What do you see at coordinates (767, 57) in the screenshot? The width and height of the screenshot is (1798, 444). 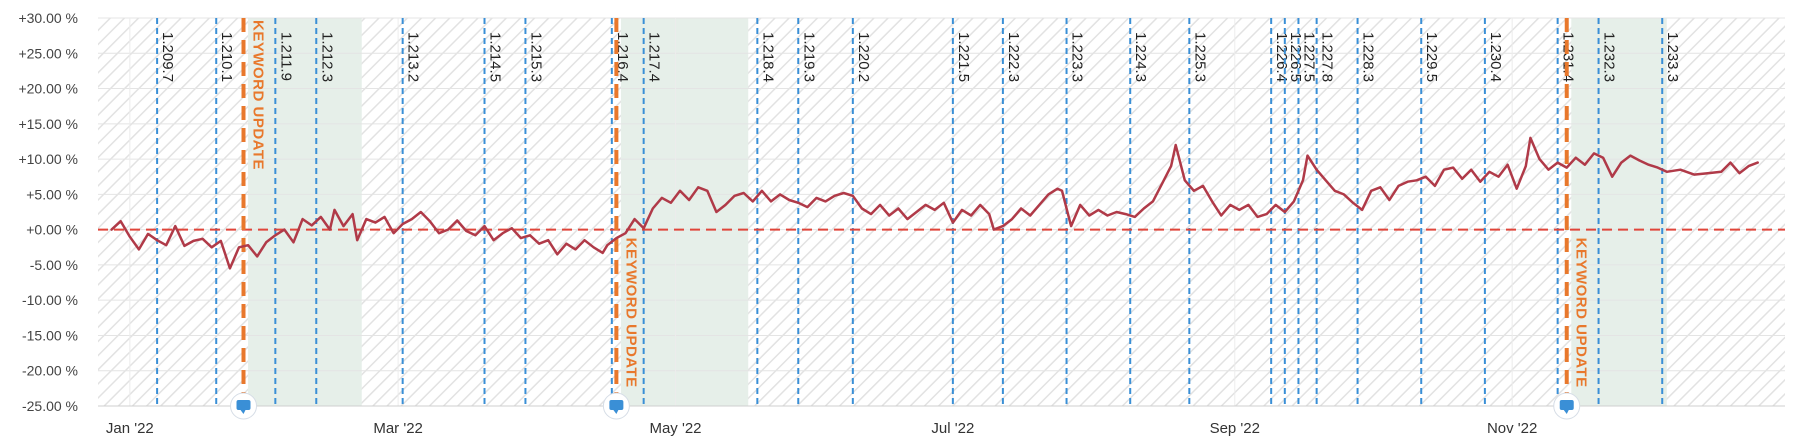 I see `version-label: 1.218.4` at bounding box center [767, 57].